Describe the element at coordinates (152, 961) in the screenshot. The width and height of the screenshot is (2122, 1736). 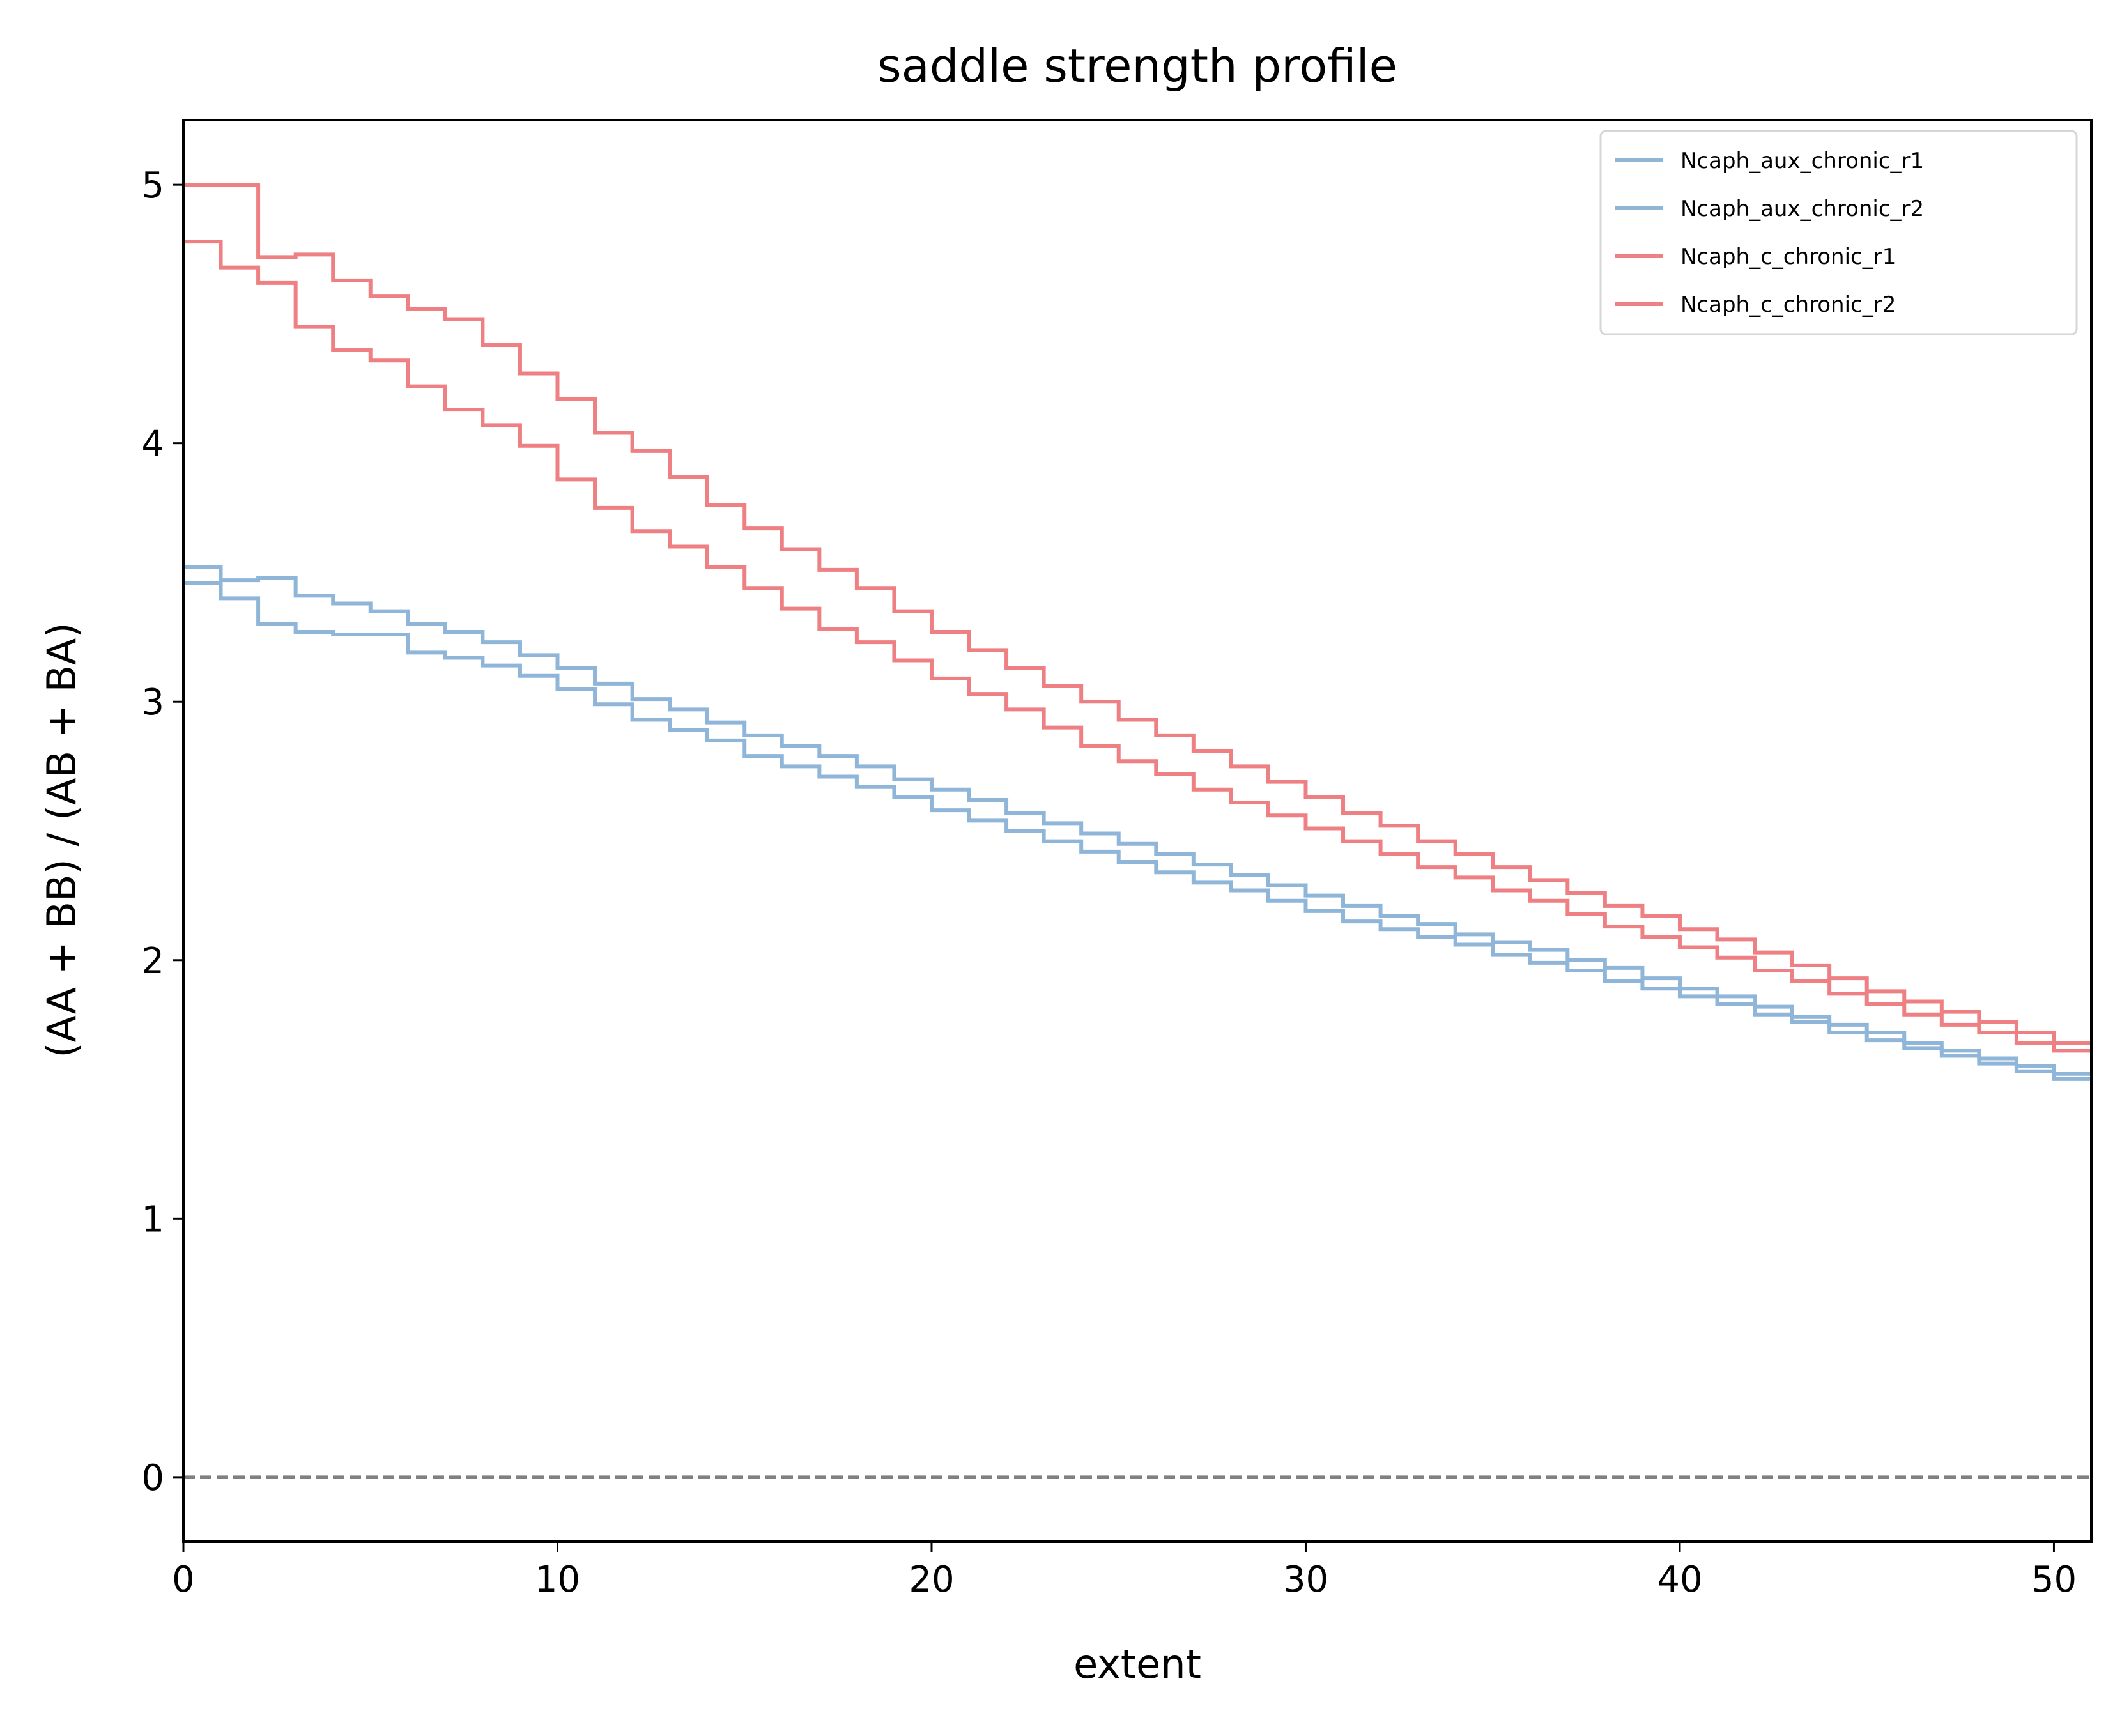
I see `y-tick-label: 2` at that location.